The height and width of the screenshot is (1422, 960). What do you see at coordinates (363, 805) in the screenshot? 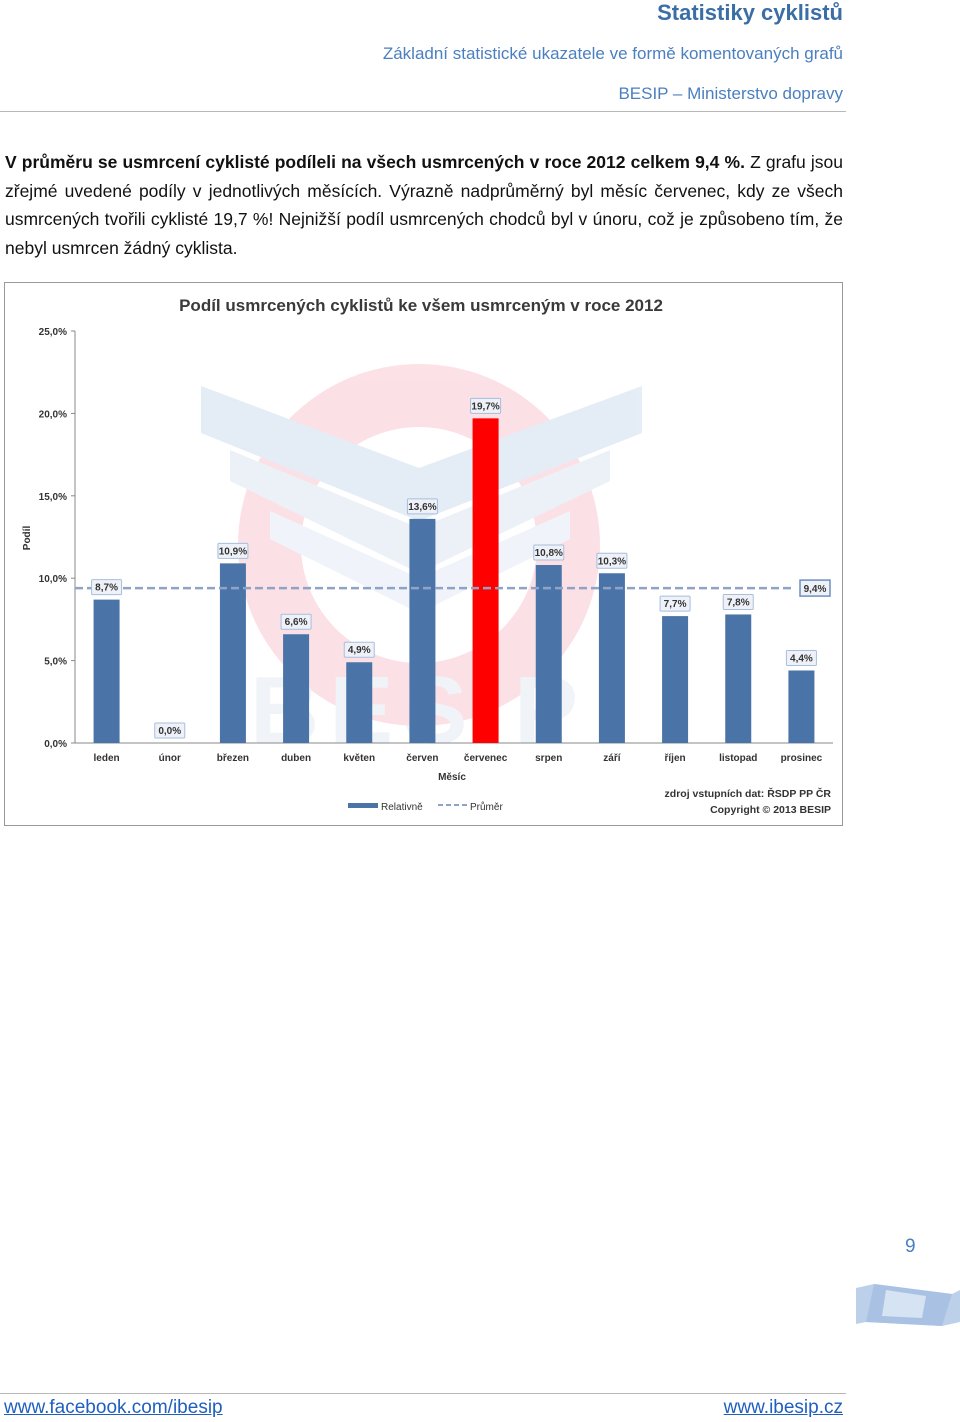
I see `legend-swatch-relative` at bounding box center [363, 805].